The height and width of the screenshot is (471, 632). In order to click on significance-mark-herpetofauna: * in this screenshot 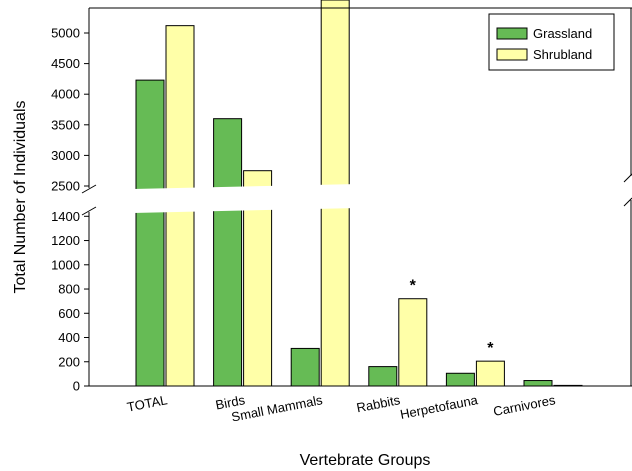, I will do `click(490, 348)`.